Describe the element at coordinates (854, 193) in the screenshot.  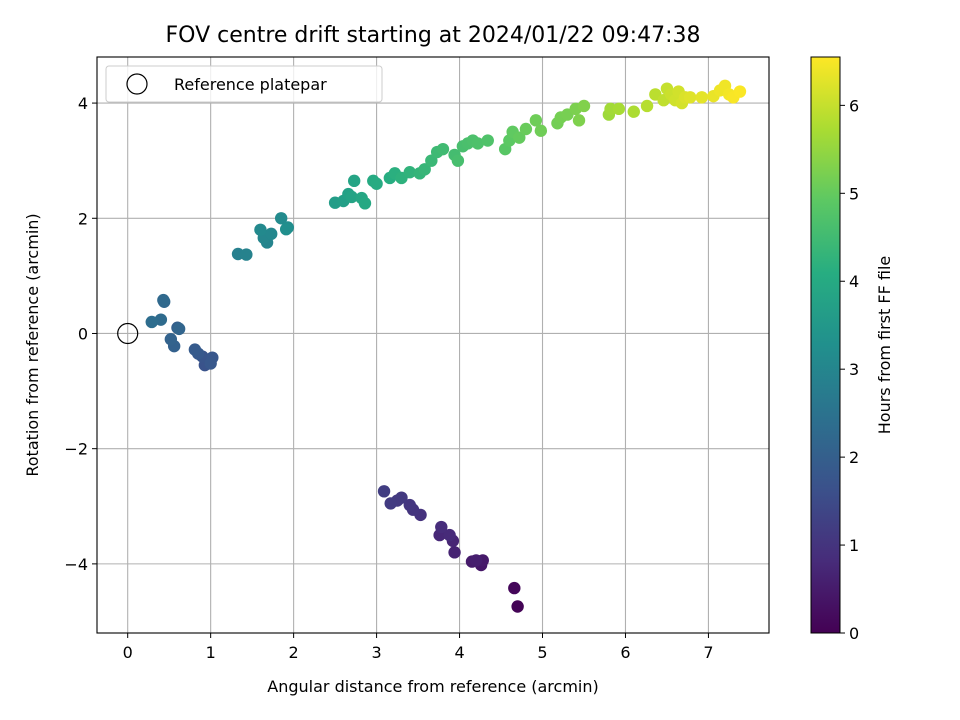
I see `colorbar-tick-label: 5` at that location.